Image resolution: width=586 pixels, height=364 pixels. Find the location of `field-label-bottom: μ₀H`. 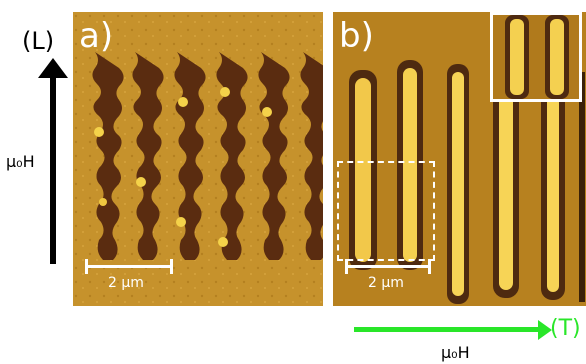

field-label-bottom: μ₀H is located at coordinates (455, 352).